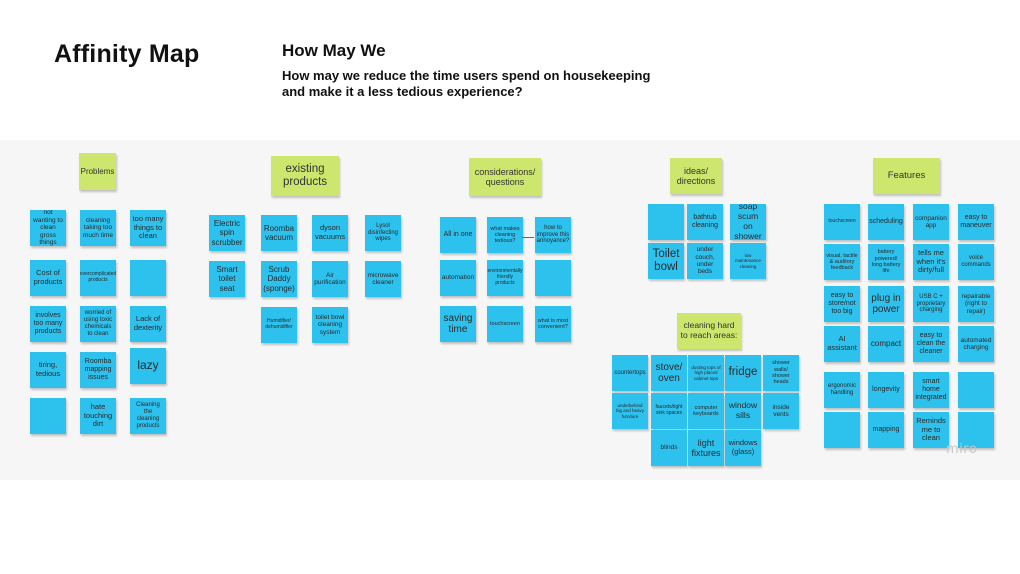  What do you see at coordinates (553, 278) in the screenshot?
I see `sticky-note-considerations` at bounding box center [553, 278].